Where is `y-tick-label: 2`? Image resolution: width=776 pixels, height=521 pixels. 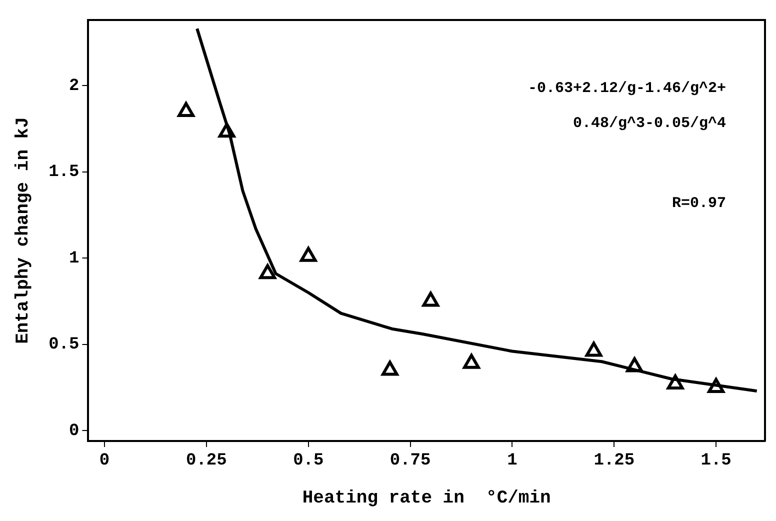 y-tick-label: 2 is located at coordinates (74, 86).